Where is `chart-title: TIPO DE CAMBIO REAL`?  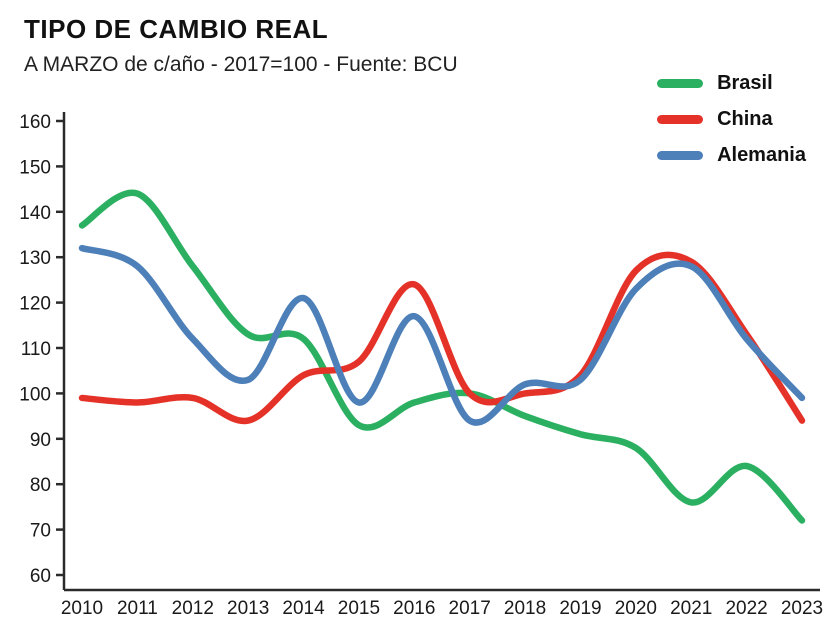 chart-title: TIPO DE CAMBIO REAL is located at coordinates (176, 29).